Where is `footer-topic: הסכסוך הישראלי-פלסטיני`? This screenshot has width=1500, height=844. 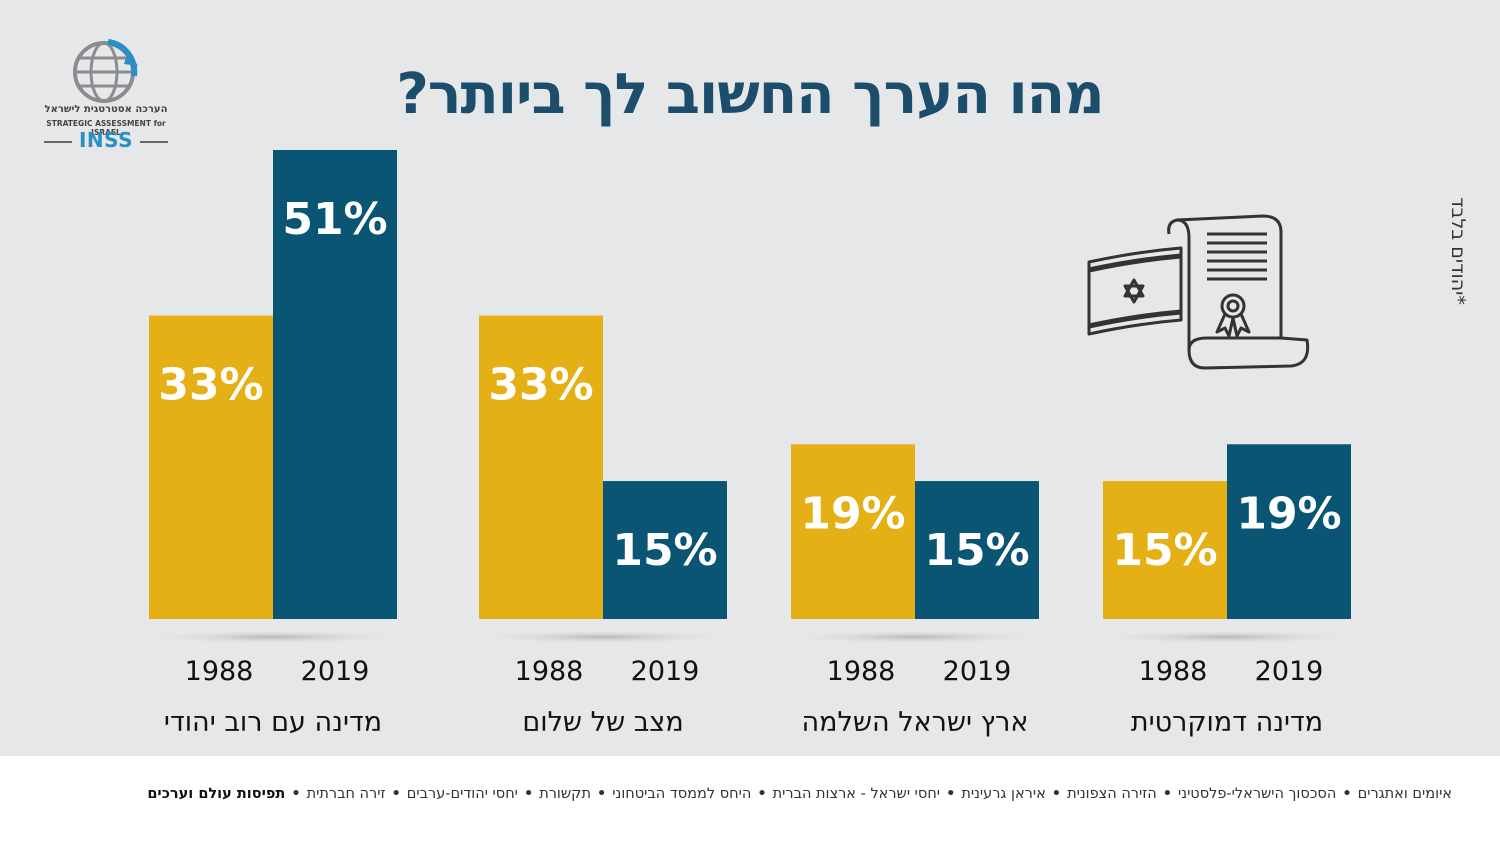
footer-topic: הסכסוך הישראלי-פלסטיני is located at coordinates (1257, 794).